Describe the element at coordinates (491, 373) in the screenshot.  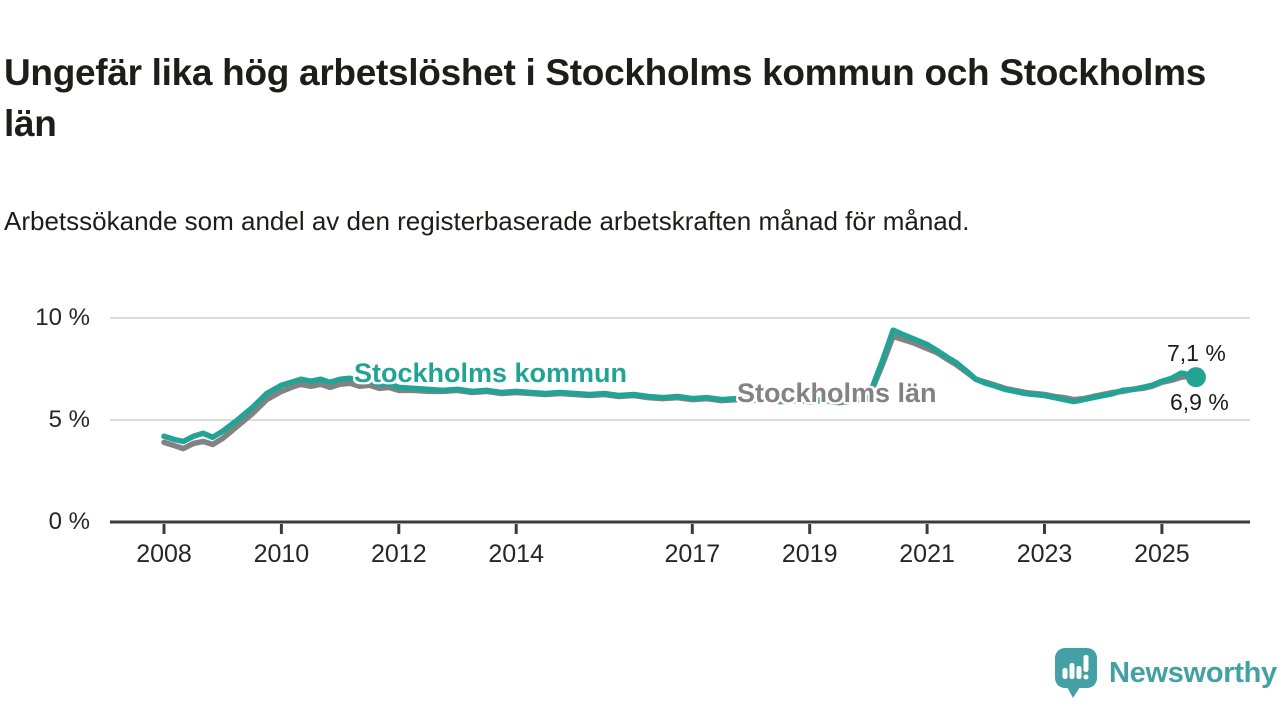
I see `series-label-kommun: Stockholms kommun` at that location.